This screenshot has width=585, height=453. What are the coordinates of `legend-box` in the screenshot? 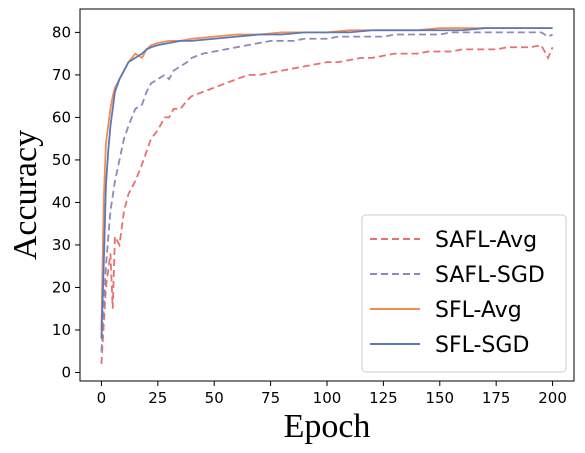 It's located at (464, 293).